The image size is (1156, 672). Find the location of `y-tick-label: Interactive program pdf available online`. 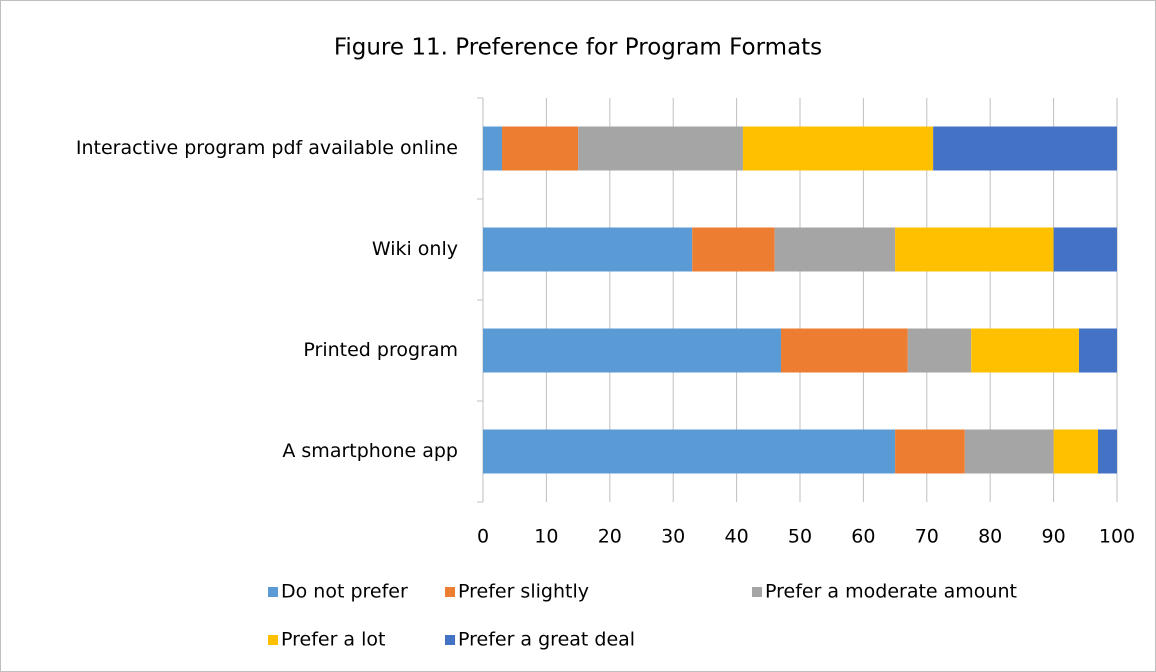

y-tick-label: Interactive program pdf available online is located at coordinates (267, 148).